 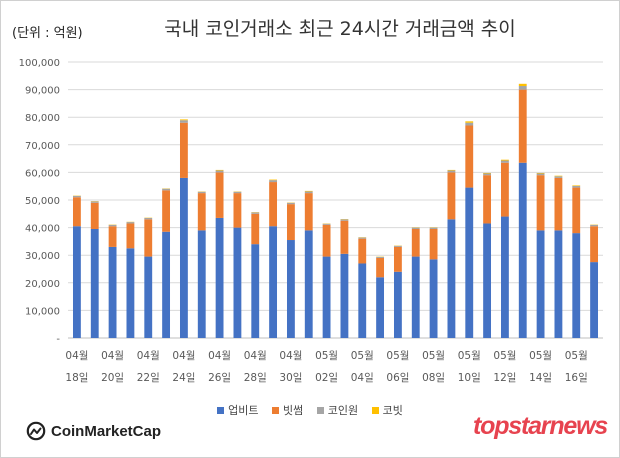 What do you see at coordinates (255, 377) in the screenshot?
I see `x-tick-label-day: 28일` at bounding box center [255, 377].